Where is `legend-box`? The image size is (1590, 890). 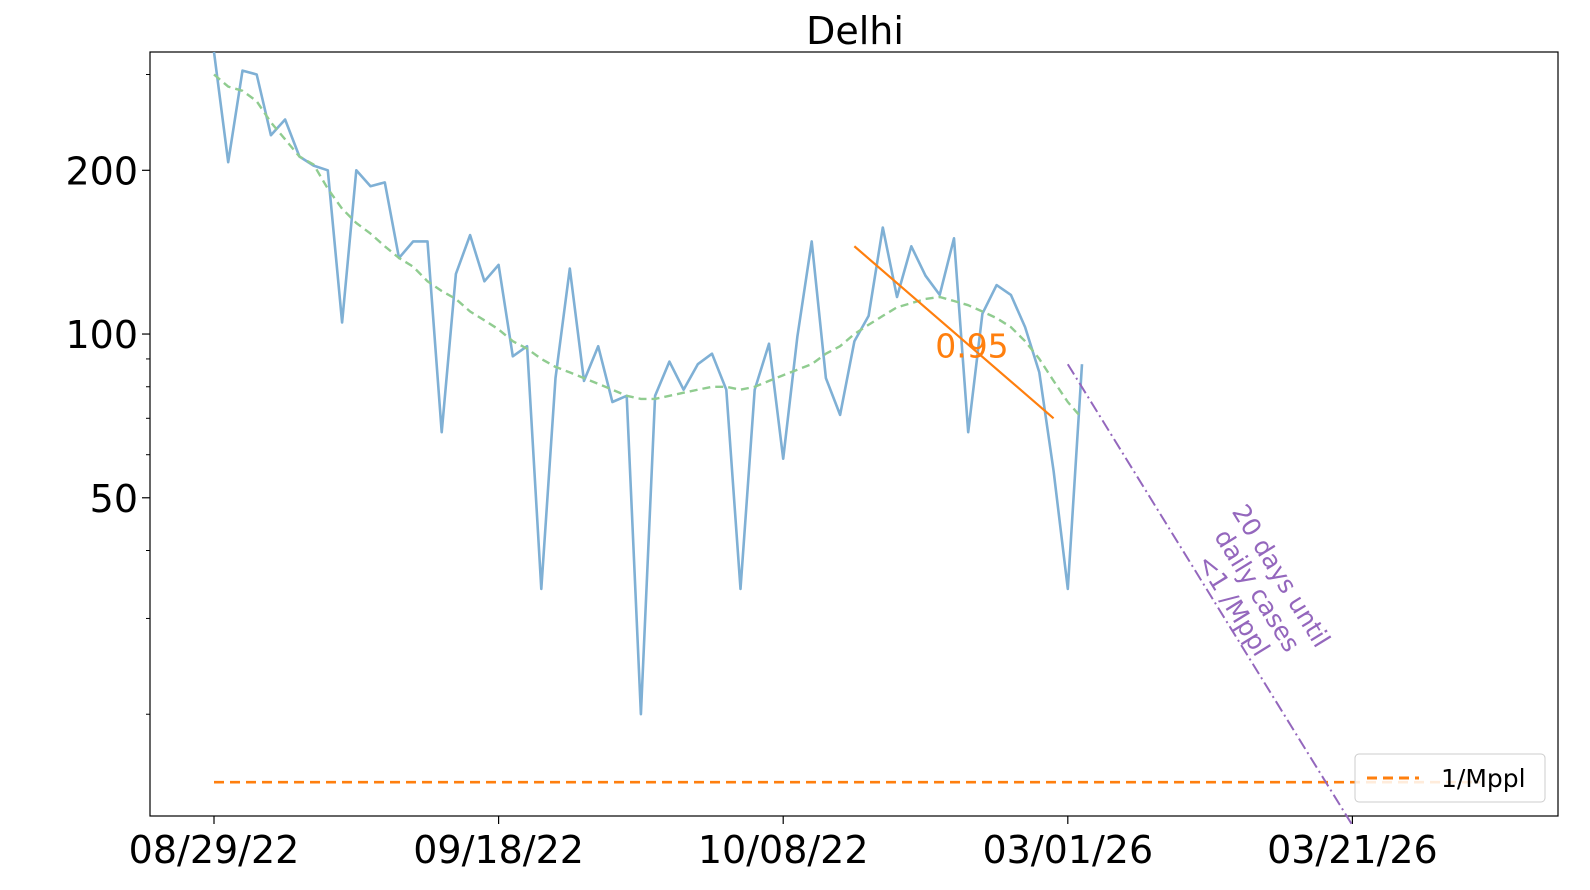
legend-box is located at coordinates (1450, 778).